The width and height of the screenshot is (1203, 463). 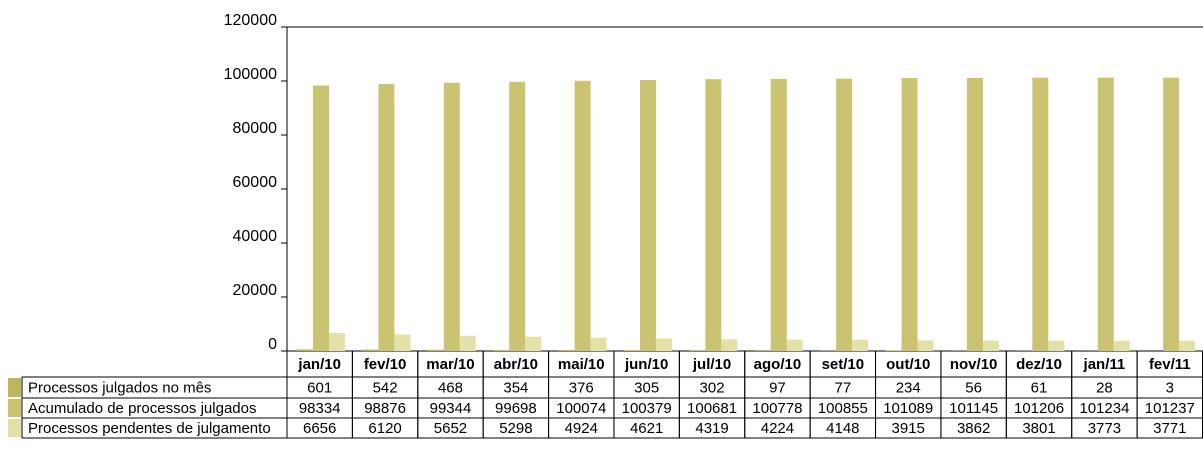 What do you see at coordinates (1169, 428) in the screenshot?
I see `table-value: 3771` at bounding box center [1169, 428].